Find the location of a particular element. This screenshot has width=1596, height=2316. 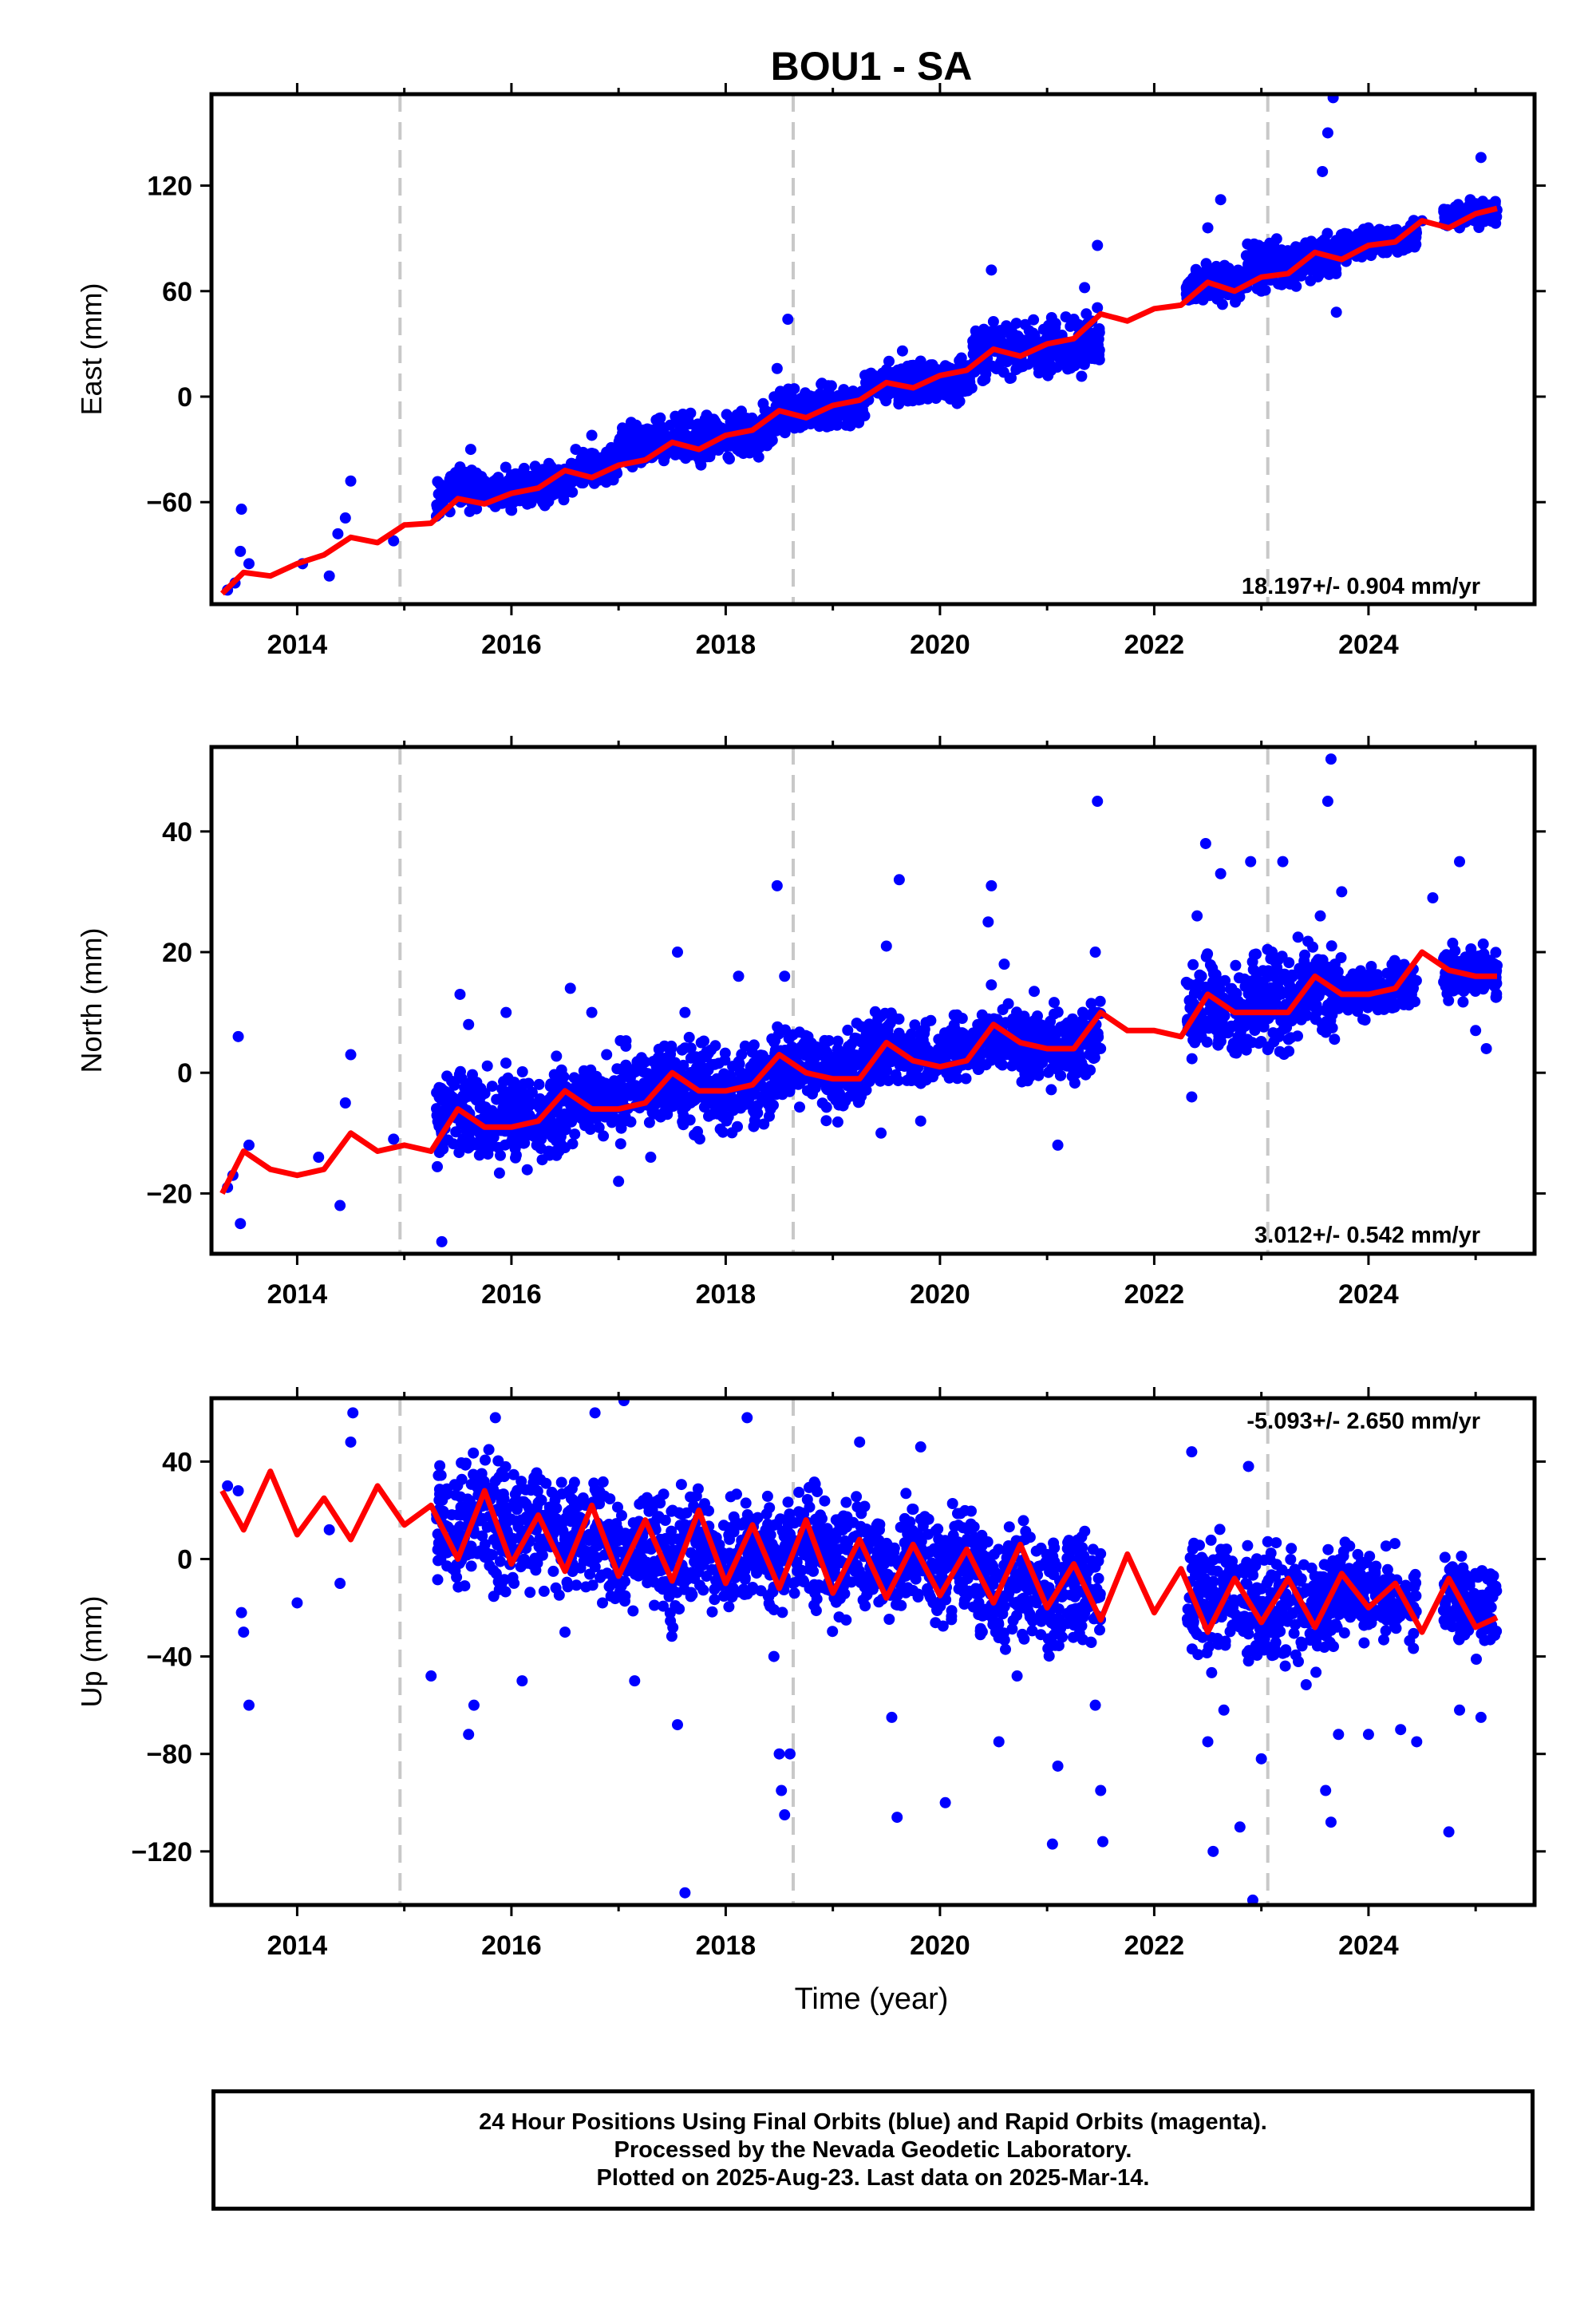

x-tick-label: 2018 is located at coordinates (726, 645).